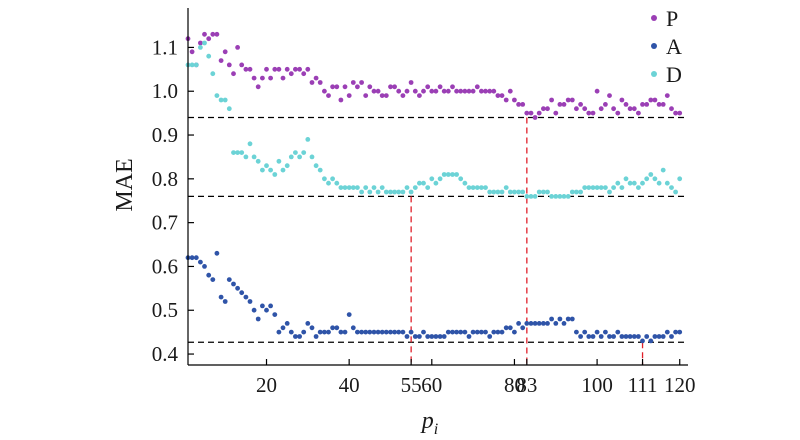 This screenshot has height=440, width=800. I want to click on y-tick-label: 0.4, so click(165, 354).